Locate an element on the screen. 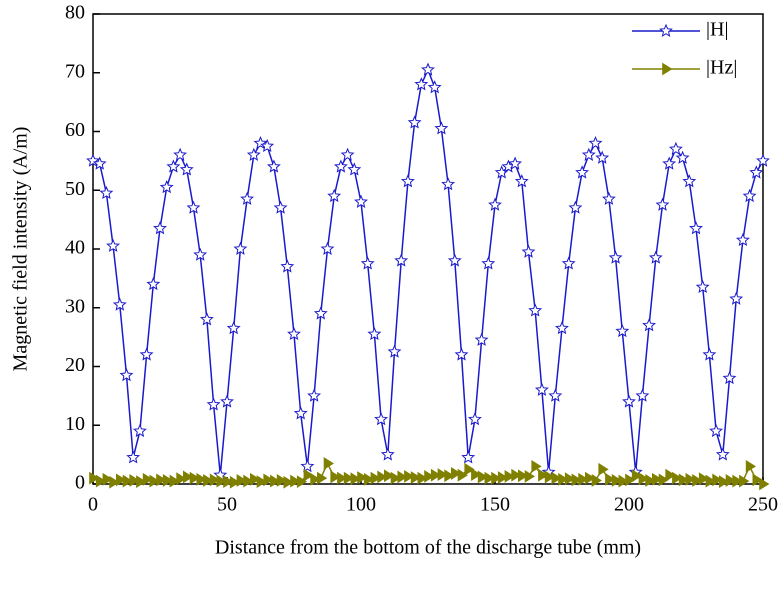 Image resolution: width=784 pixels, height=589 pixels. y-tick-label: 50 is located at coordinates (75, 189).